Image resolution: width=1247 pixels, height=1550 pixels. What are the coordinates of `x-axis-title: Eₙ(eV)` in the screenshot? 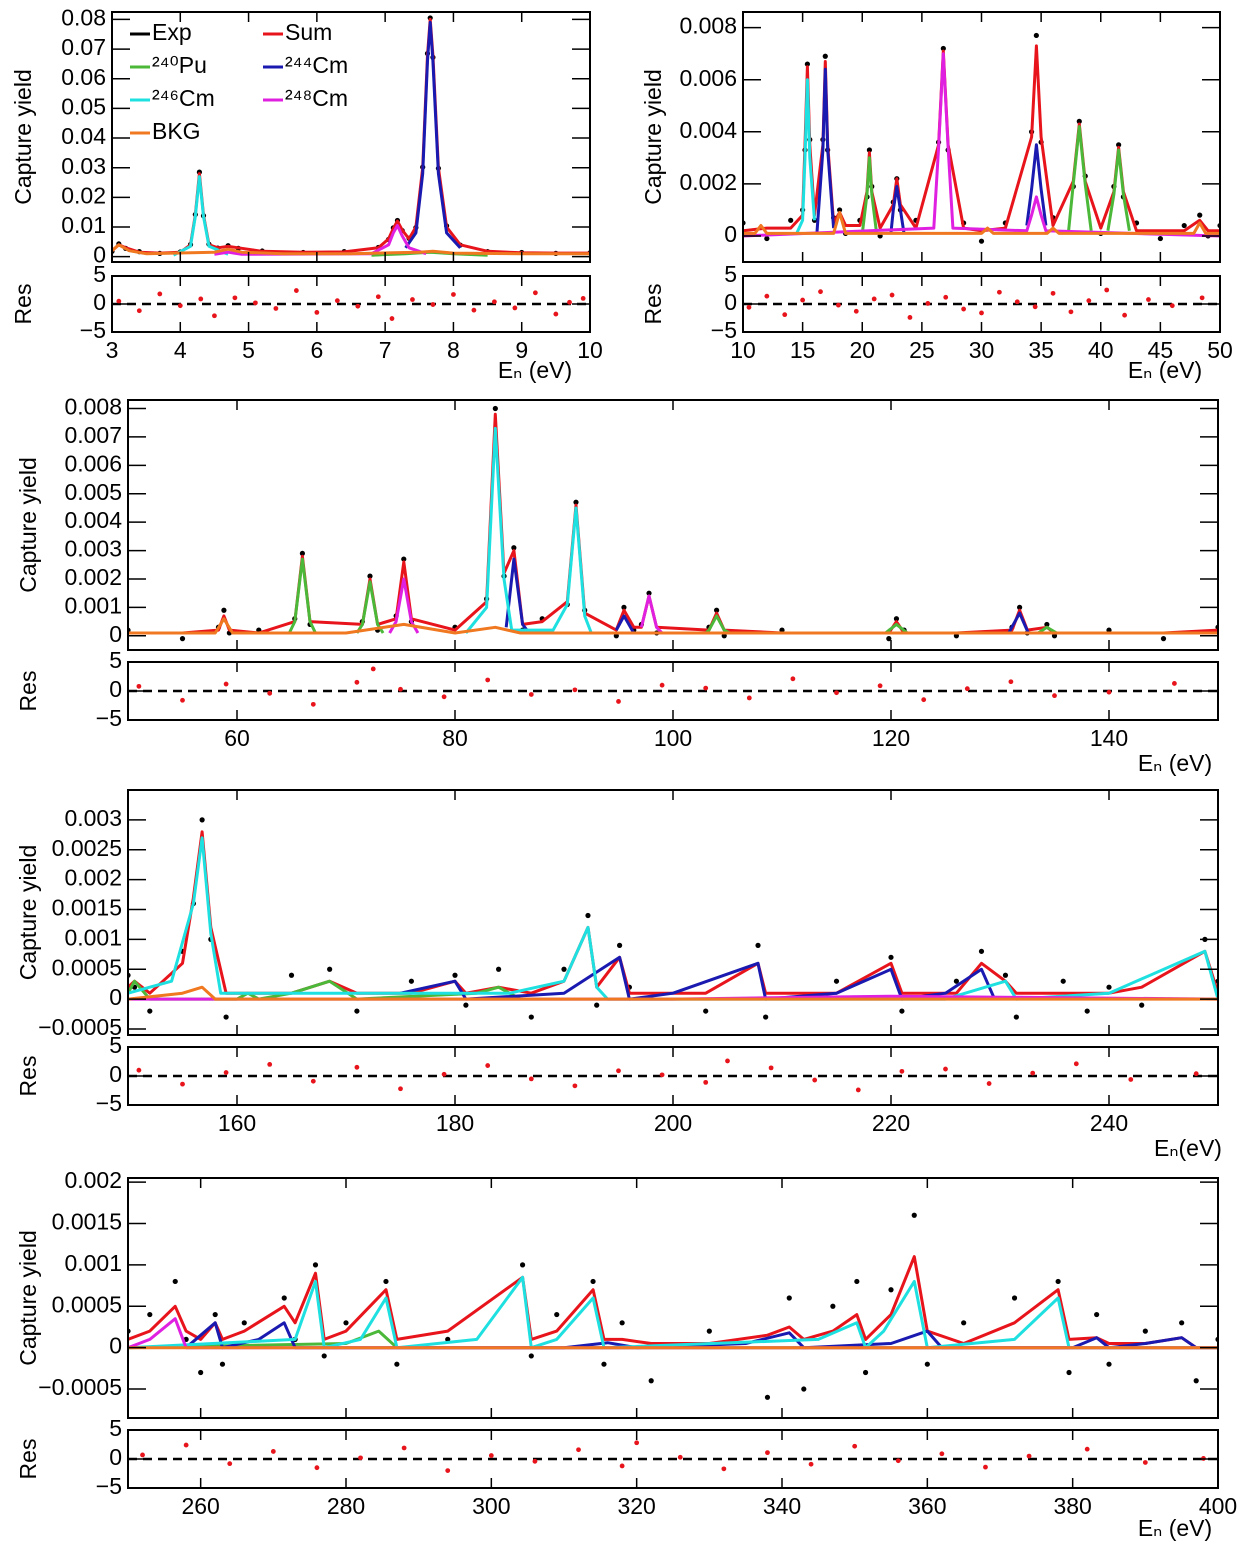 It's located at (1188, 1148).